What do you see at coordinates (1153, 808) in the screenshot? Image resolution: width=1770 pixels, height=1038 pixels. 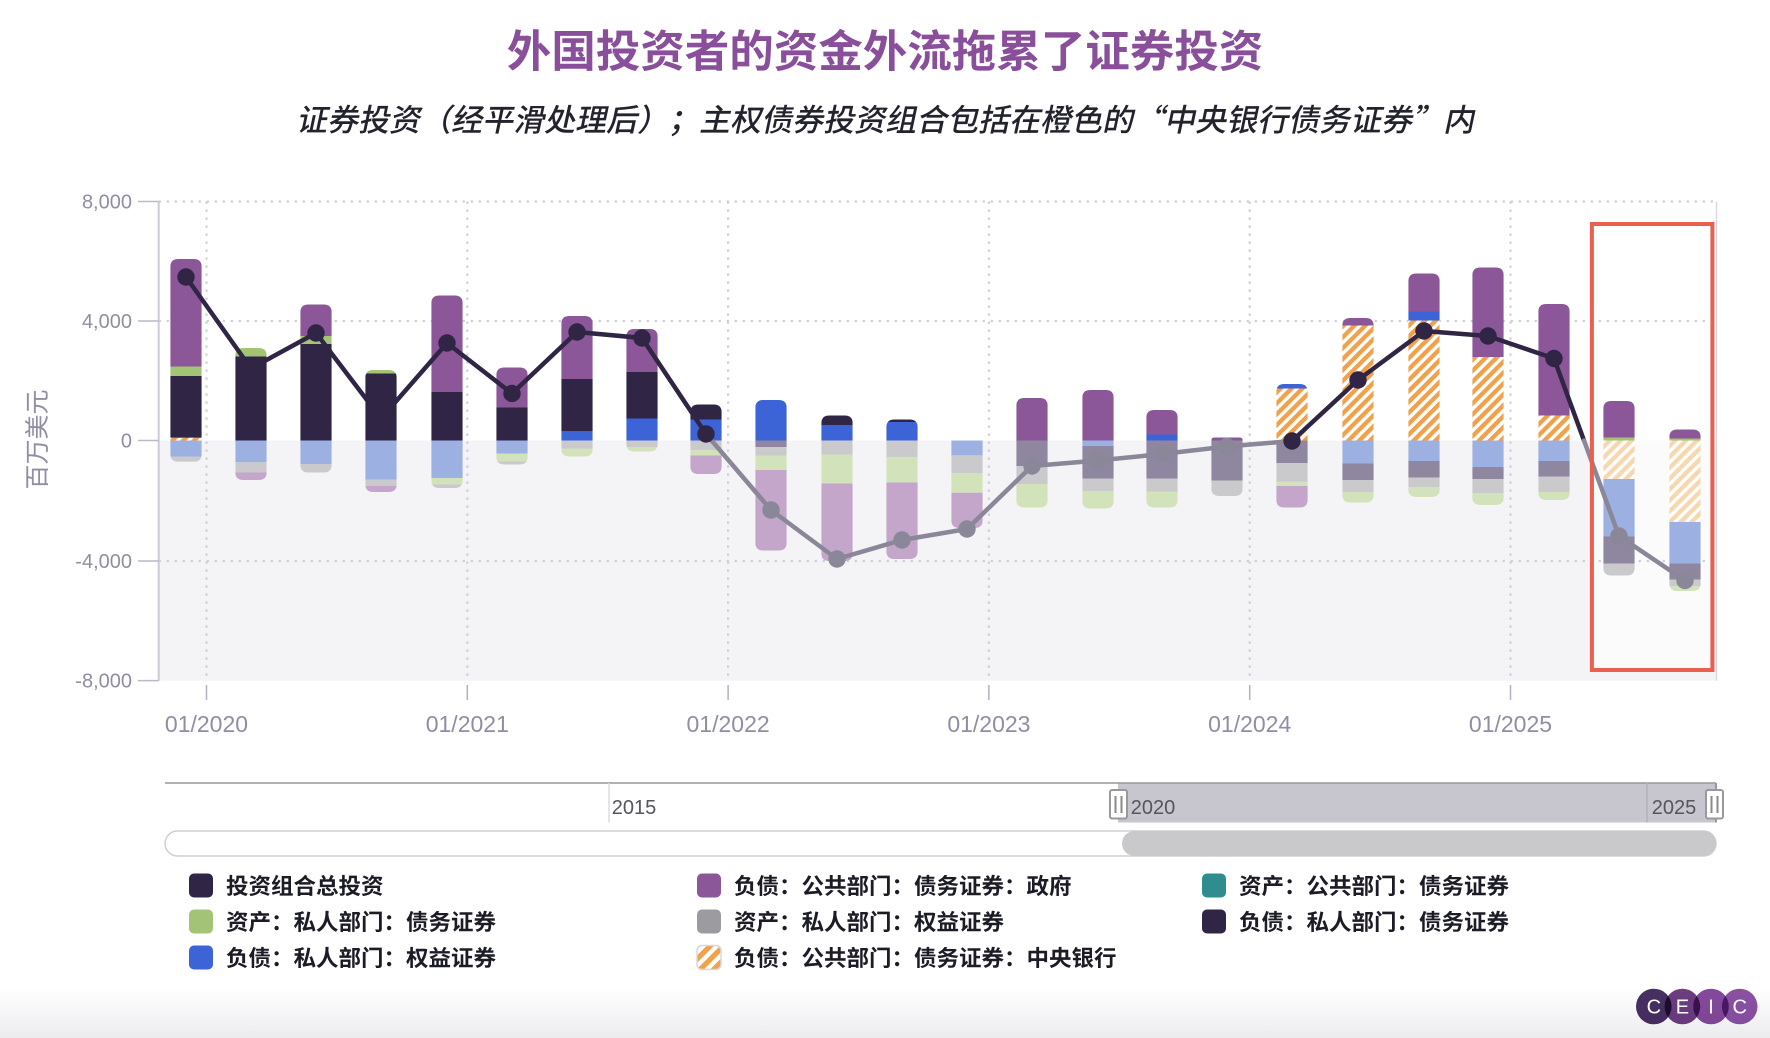 I see `svg-text: 2020` at bounding box center [1153, 808].